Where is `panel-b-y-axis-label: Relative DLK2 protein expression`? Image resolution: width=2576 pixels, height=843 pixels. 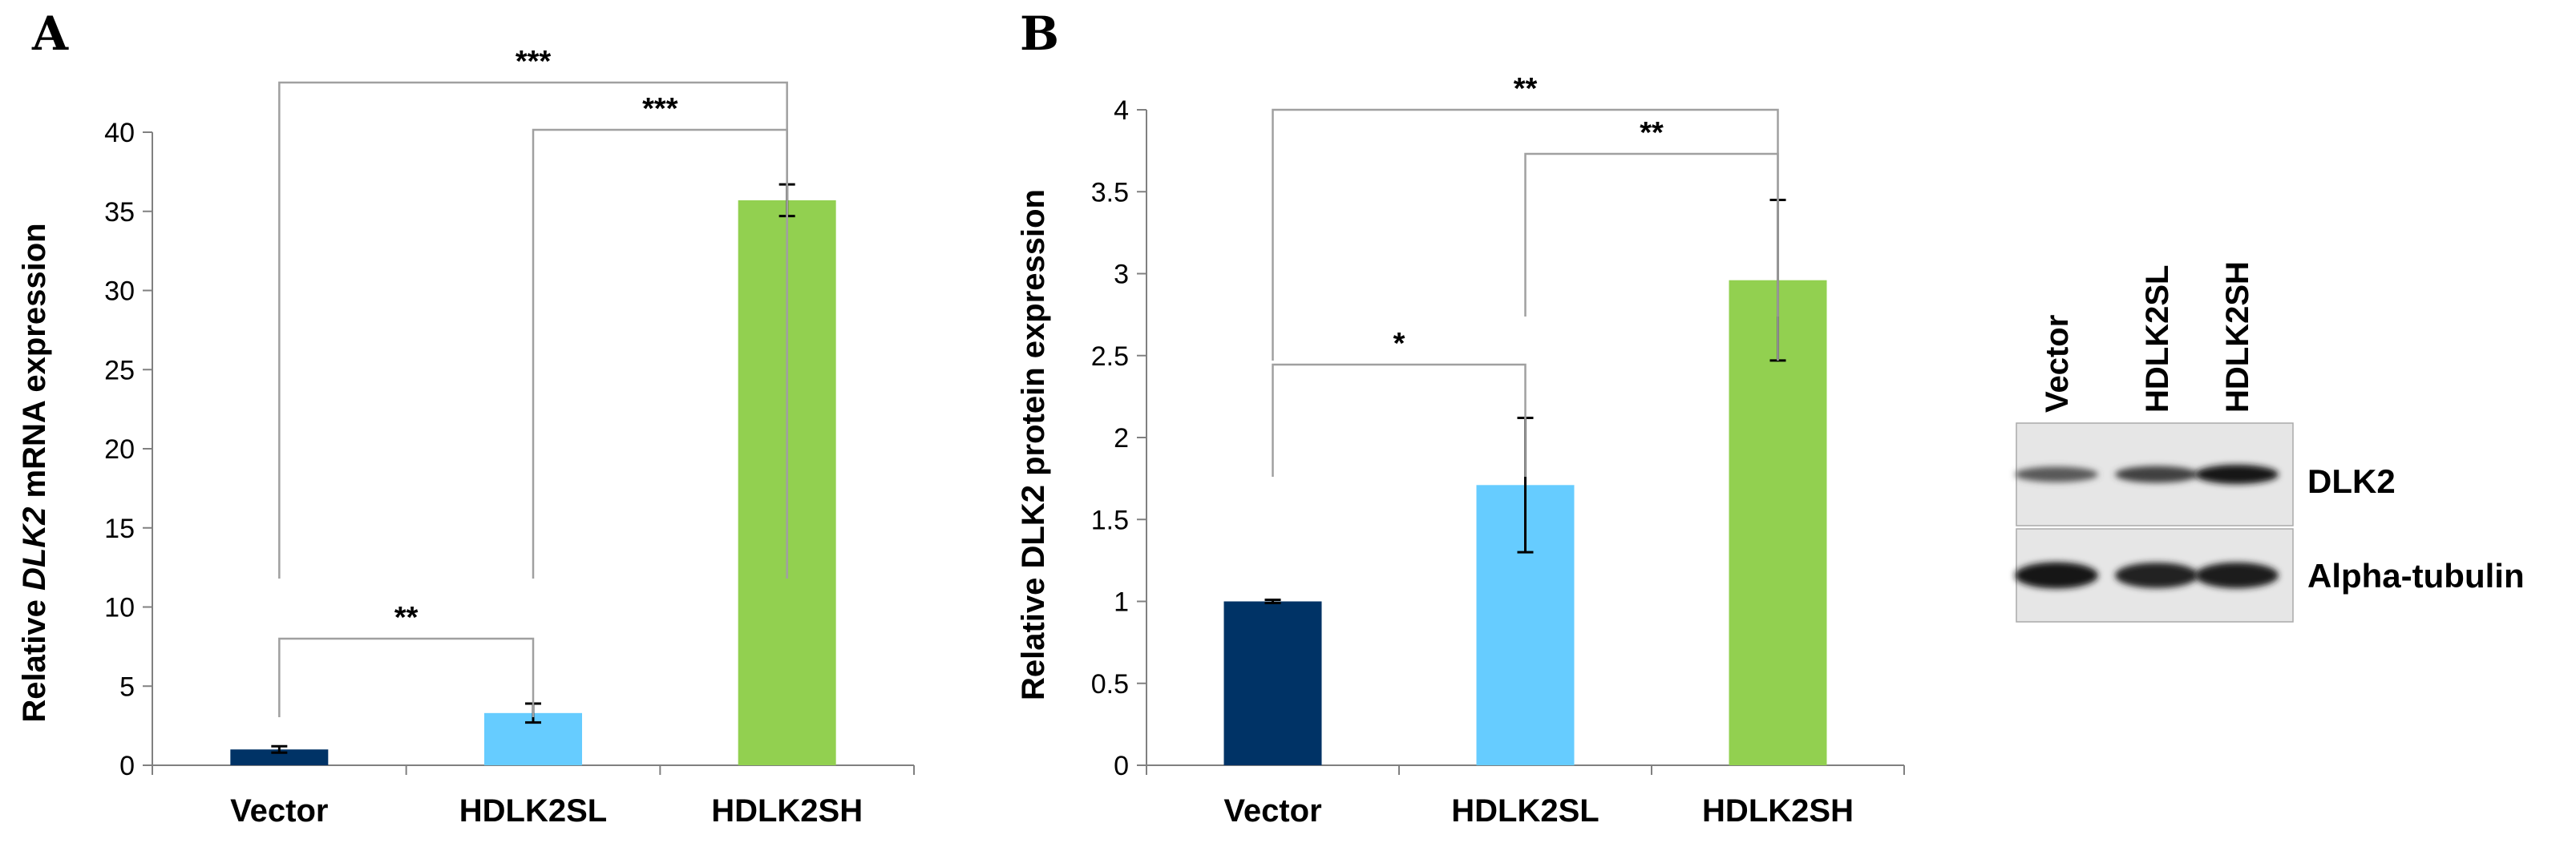 panel-b-y-axis-label: Relative DLK2 protein expression is located at coordinates (1033, 444).